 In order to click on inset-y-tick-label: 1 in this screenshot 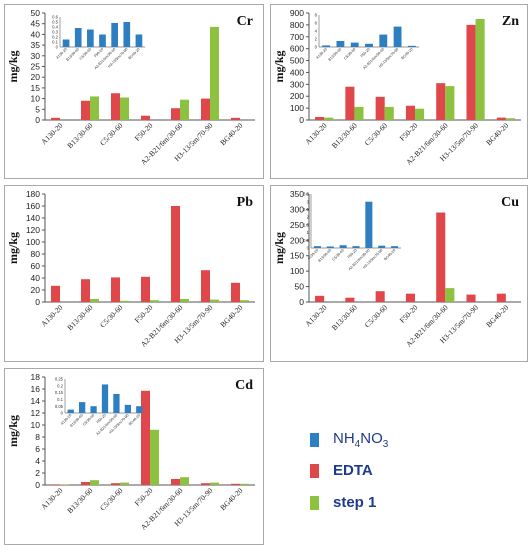, I will do `click(308, 232)`.